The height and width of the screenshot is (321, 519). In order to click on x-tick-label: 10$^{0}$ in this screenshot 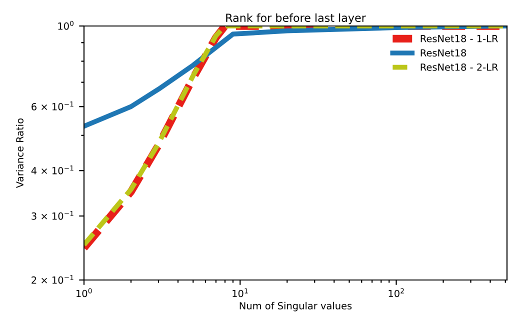, I will do `click(84, 293)`.